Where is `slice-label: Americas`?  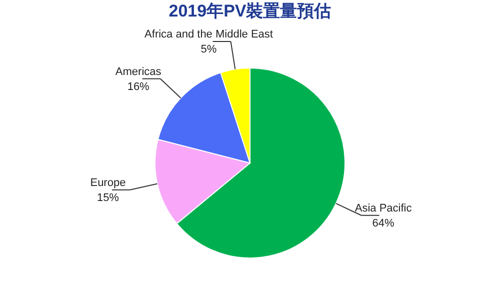
slice-label: Americas is located at coordinates (138, 72).